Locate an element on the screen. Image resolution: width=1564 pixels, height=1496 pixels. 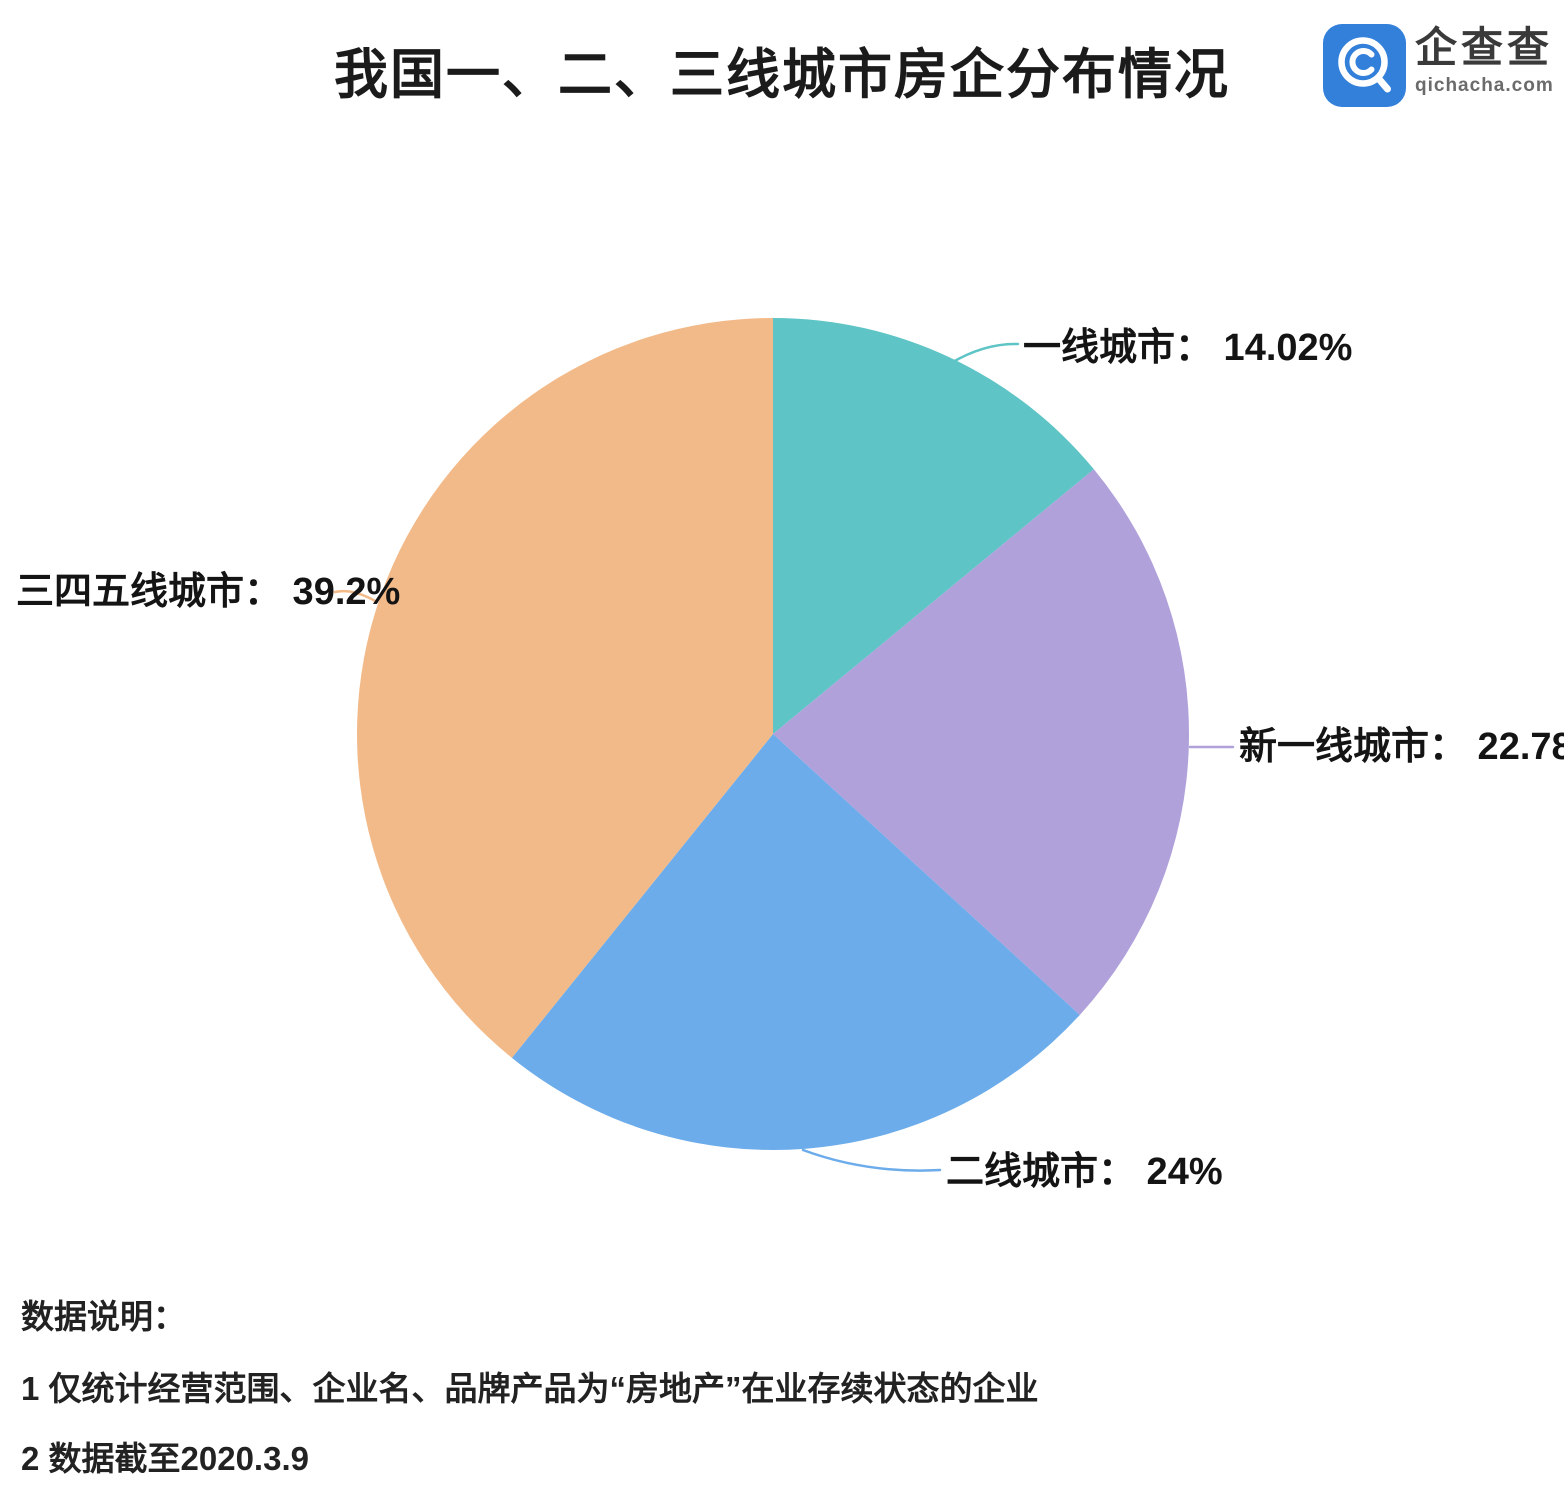
logo-domain: qichacha.com is located at coordinates (1484, 86).